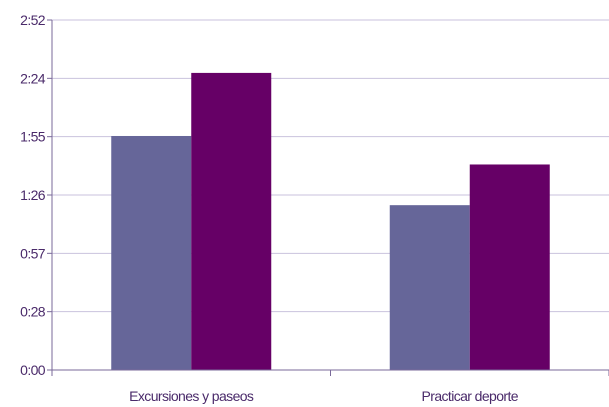 The width and height of the screenshot is (609, 407). What do you see at coordinates (33, 370) in the screenshot?
I see `y-tick-label: 0:00` at bounding box center [33, 370].